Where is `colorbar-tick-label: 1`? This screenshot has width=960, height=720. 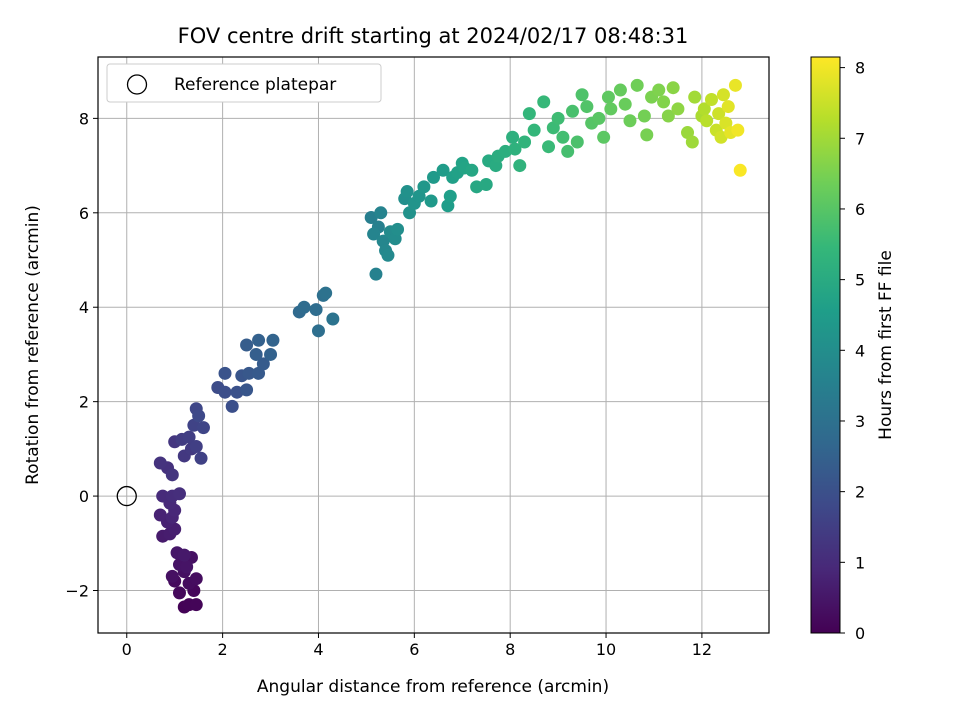
colorbar-tick-label: 1 is located at coordinates (860, 562).